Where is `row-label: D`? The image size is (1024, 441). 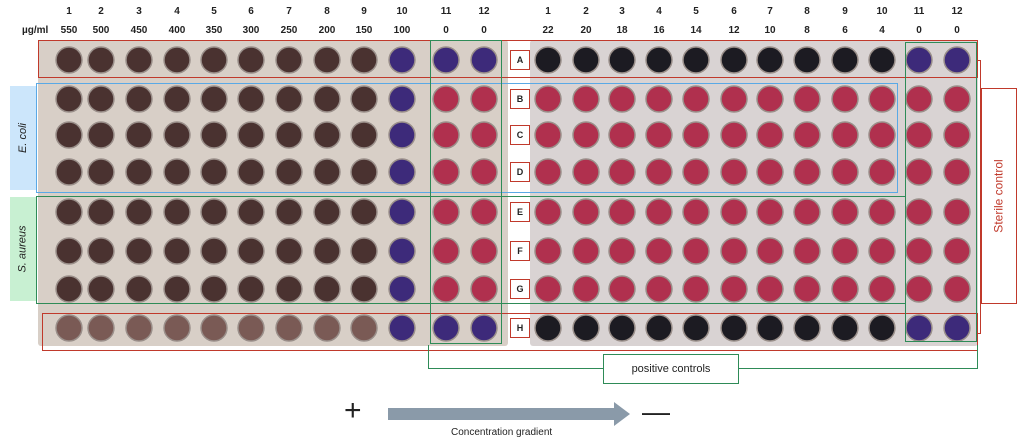
row-label: D is located at coordinates (520, 172).